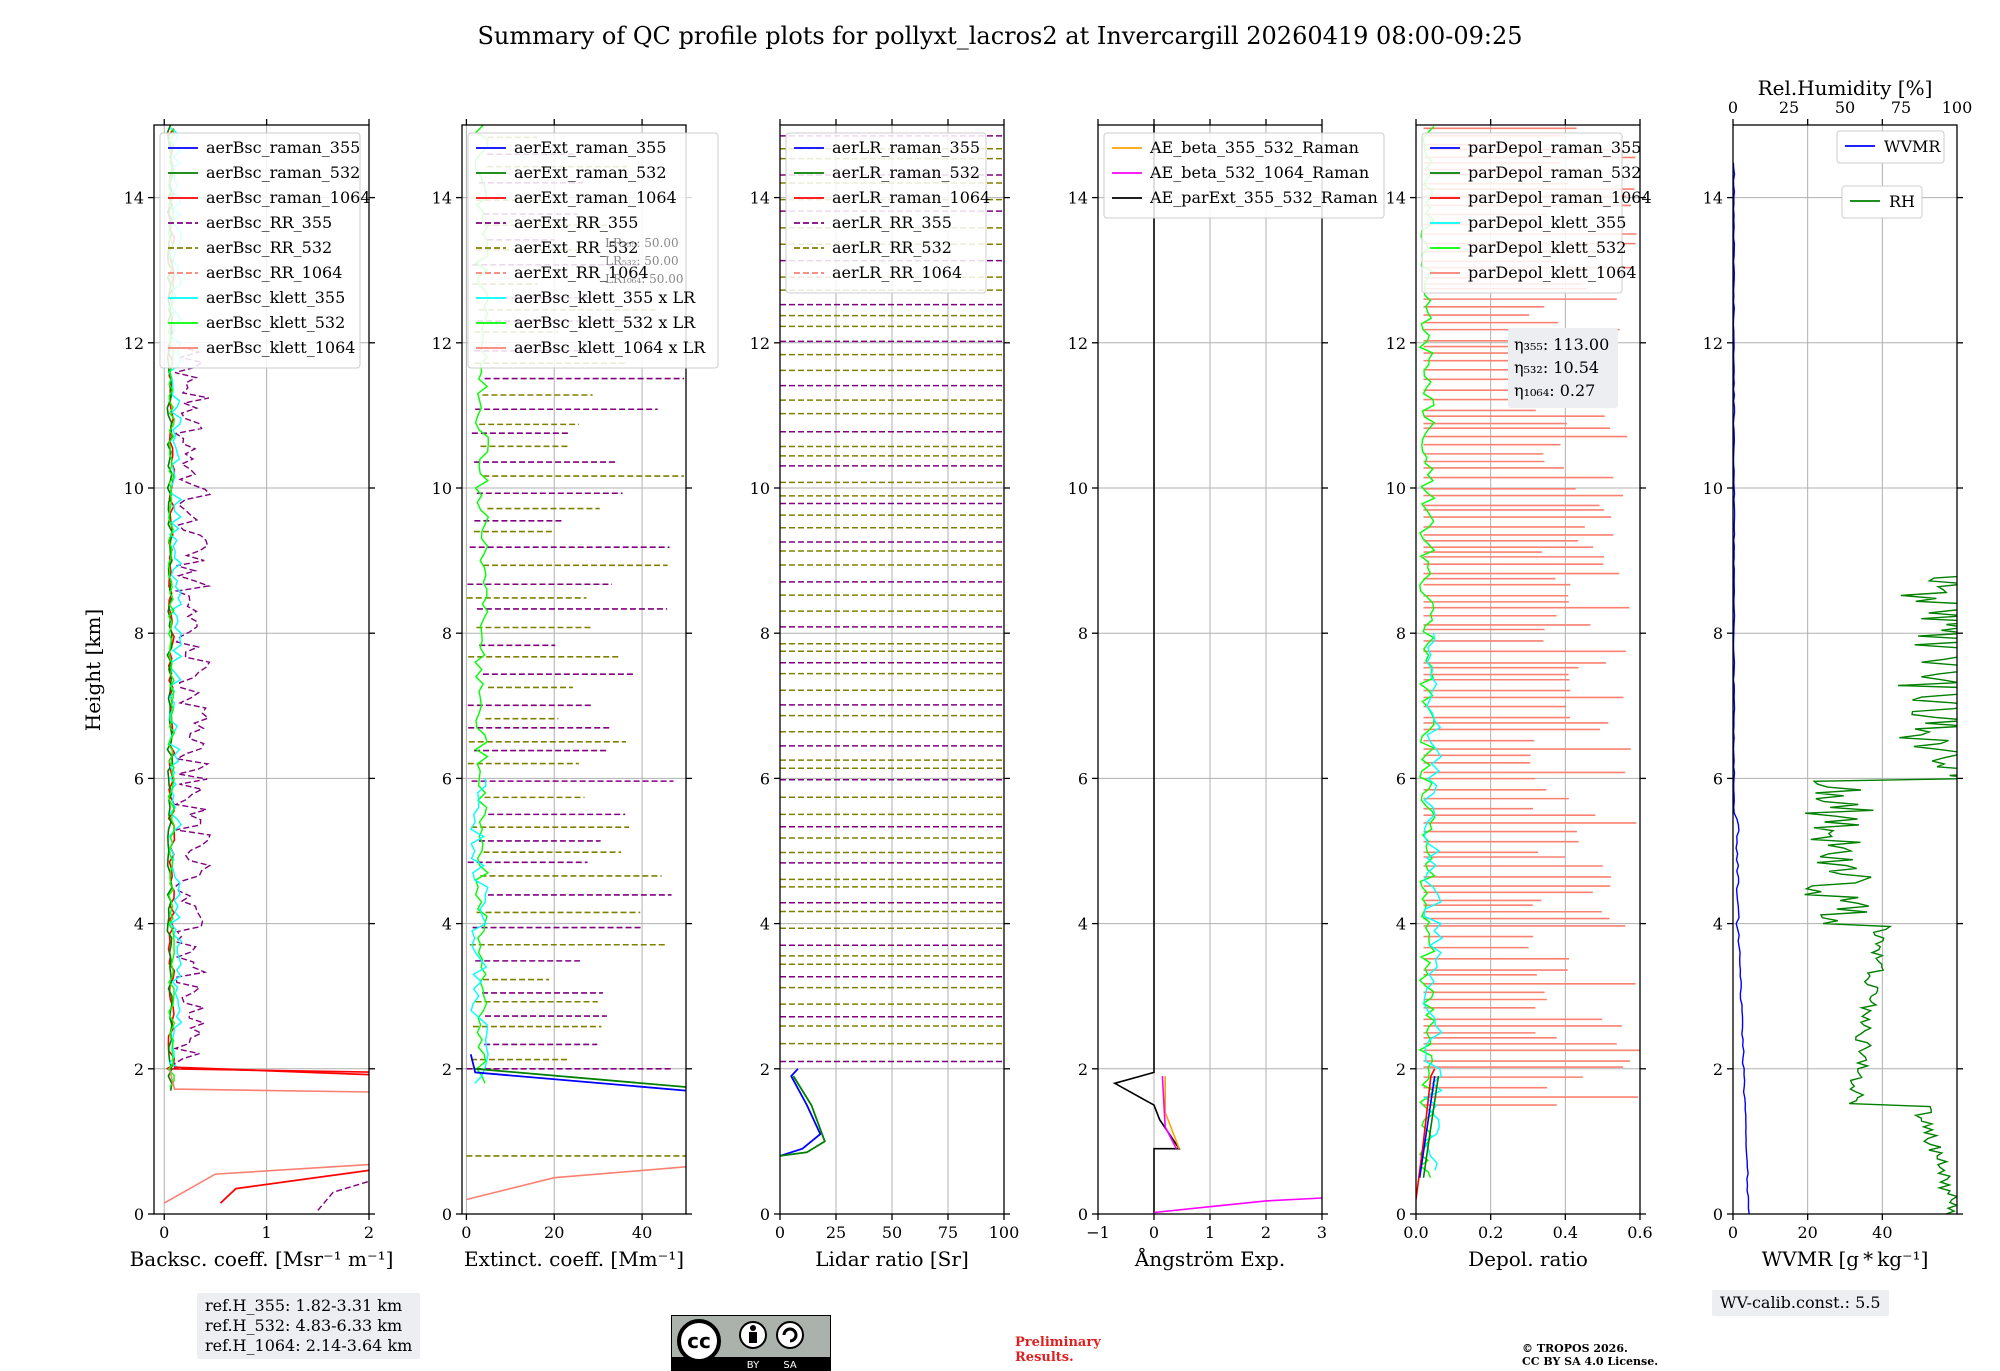 The height and width of the screenshot is (1371, 2000). What do you see at coordinates (590, 147) in the screenshot?
I see `legend-item: aerExt_raman_355` at bounding box center [590, 147].